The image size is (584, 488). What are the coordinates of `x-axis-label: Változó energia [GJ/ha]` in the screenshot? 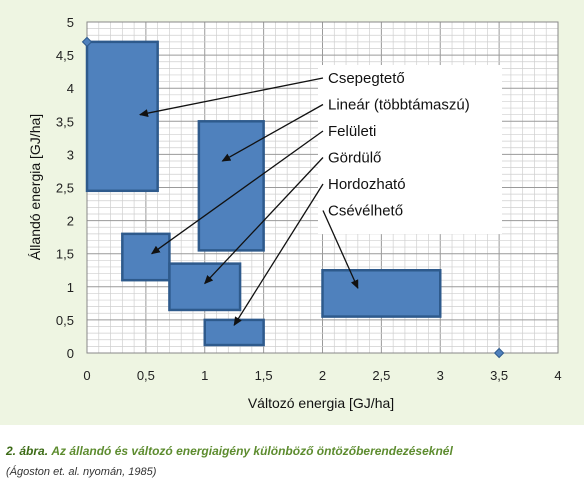 It's located at (321, 403).